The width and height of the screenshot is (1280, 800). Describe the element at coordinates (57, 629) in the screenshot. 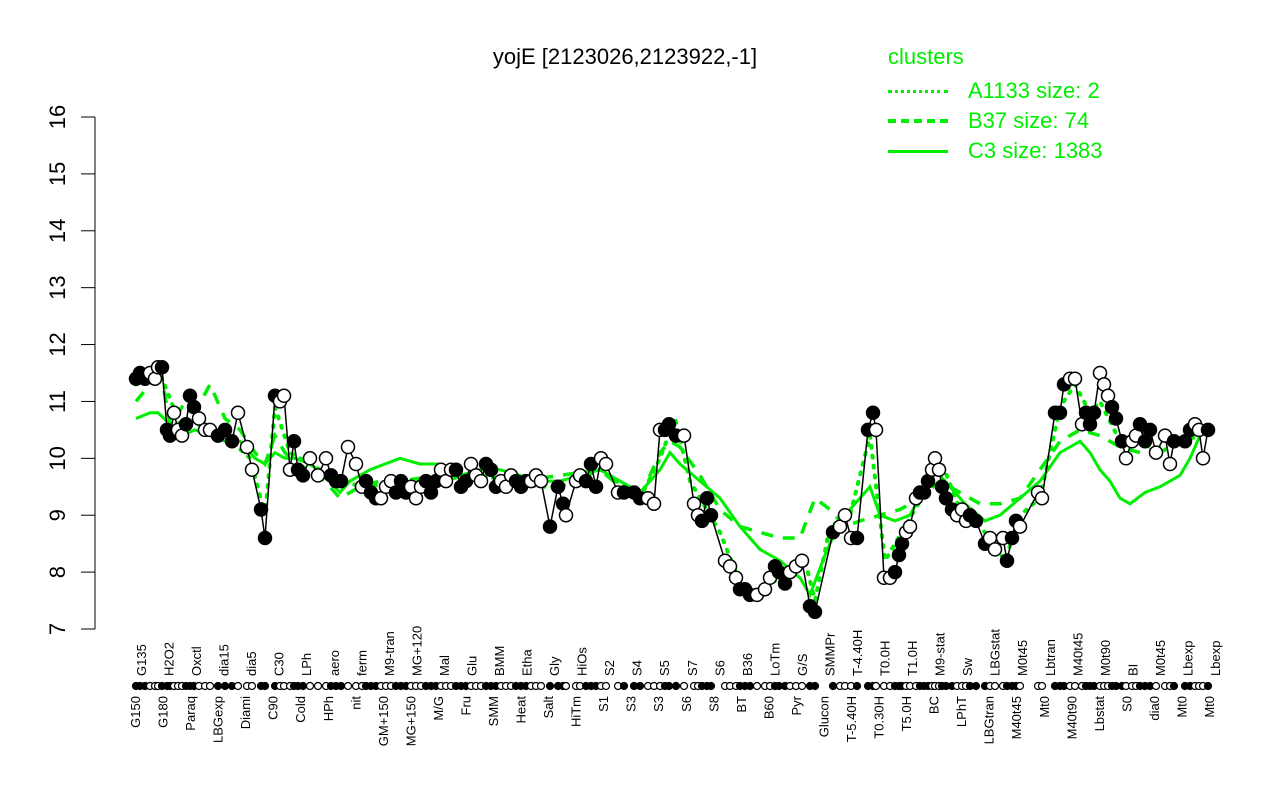

I see `y-tick-label: 7` at that location.